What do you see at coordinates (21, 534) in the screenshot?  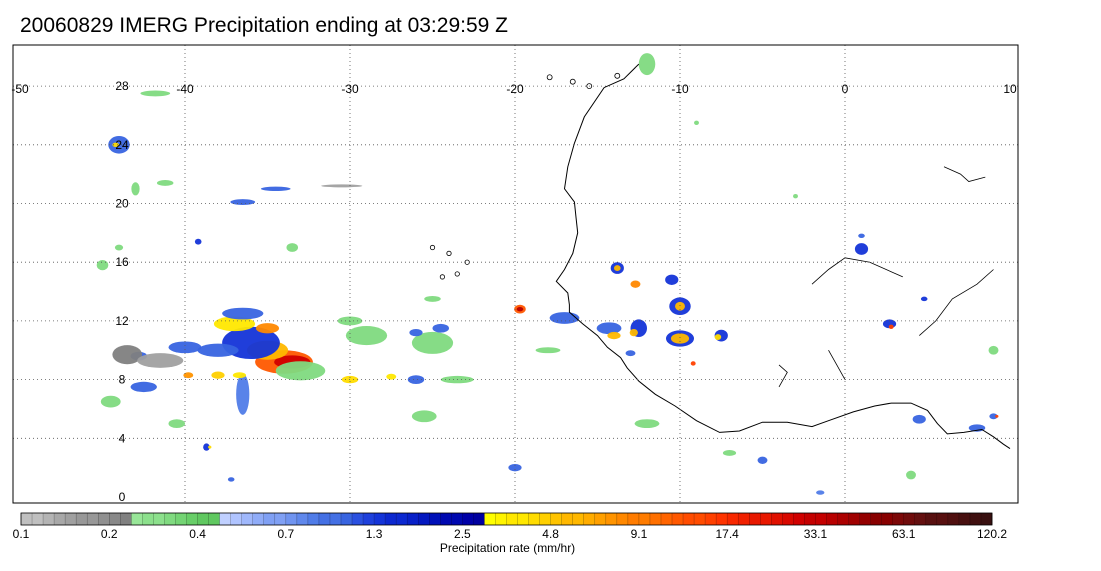 I see `colorbar-tick-label: 0.1` at bounding box center [21, 534].